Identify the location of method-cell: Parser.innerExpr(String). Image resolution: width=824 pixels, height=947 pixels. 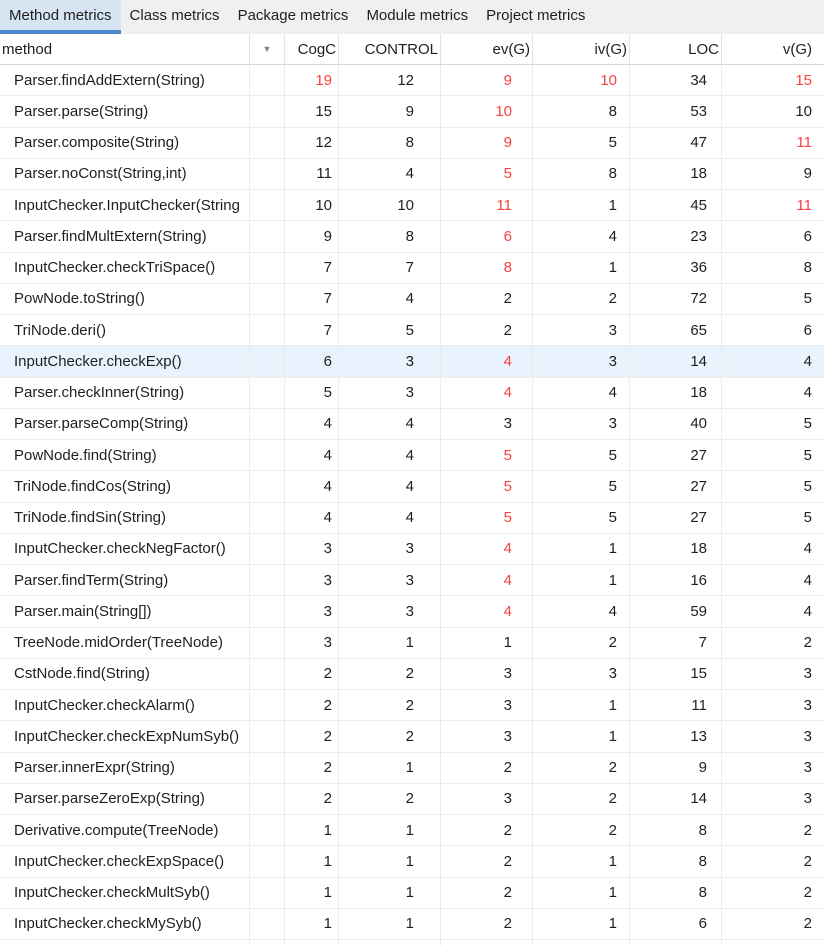
(125, 767).